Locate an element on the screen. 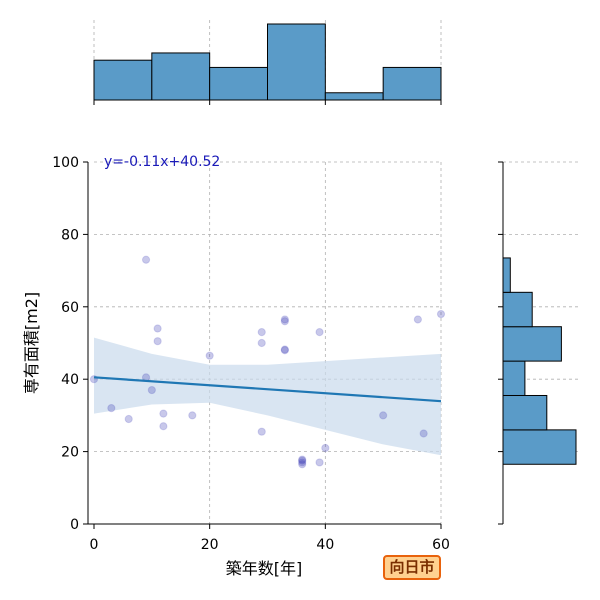 The height and width of the screenshot is (600, 600). y-tick-label: 100 is located at coordinates (65, 163).